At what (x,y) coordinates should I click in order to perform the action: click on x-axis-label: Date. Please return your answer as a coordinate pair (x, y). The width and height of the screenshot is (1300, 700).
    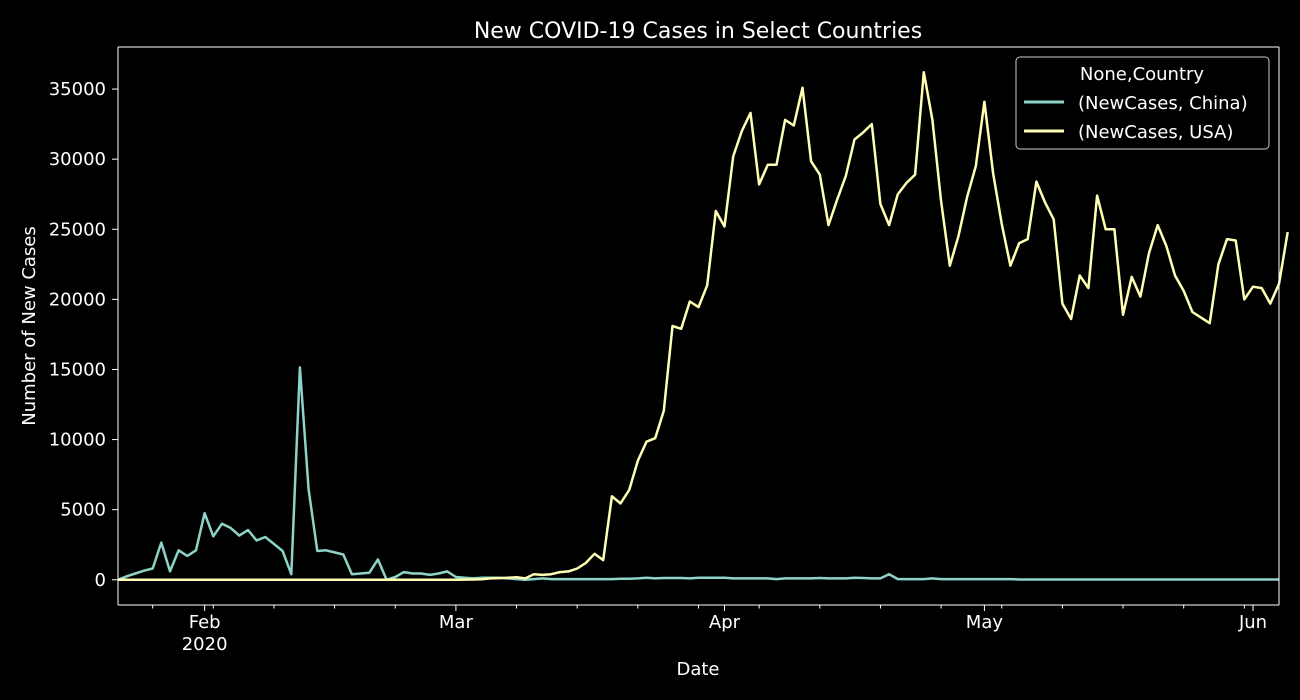
    Looking at the image, I should click on (697, 669).